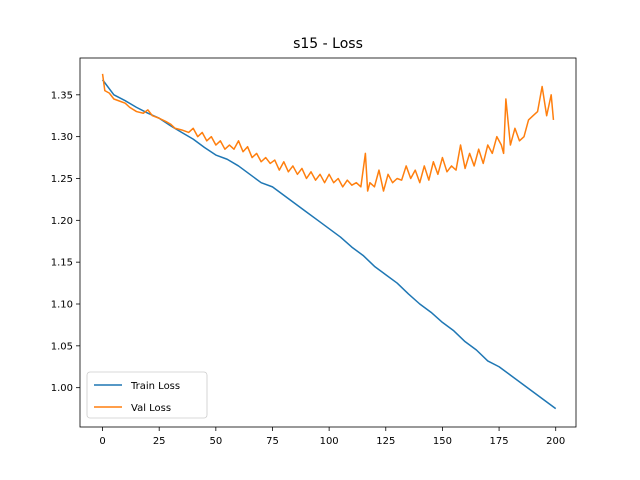 This screenshot has height=480, width=640. What do you see at coordinates (151, 408) in the screenshot?
I see `legend-label: Val Loss` at bounding box center [151, 408].